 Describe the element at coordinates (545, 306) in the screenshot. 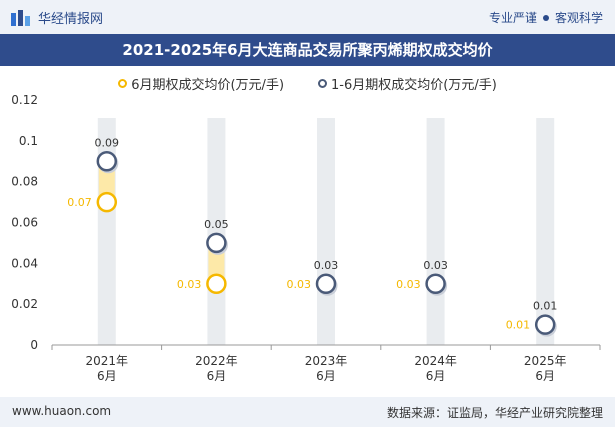

I see `data-label-cumulative: 0.01` at that location.